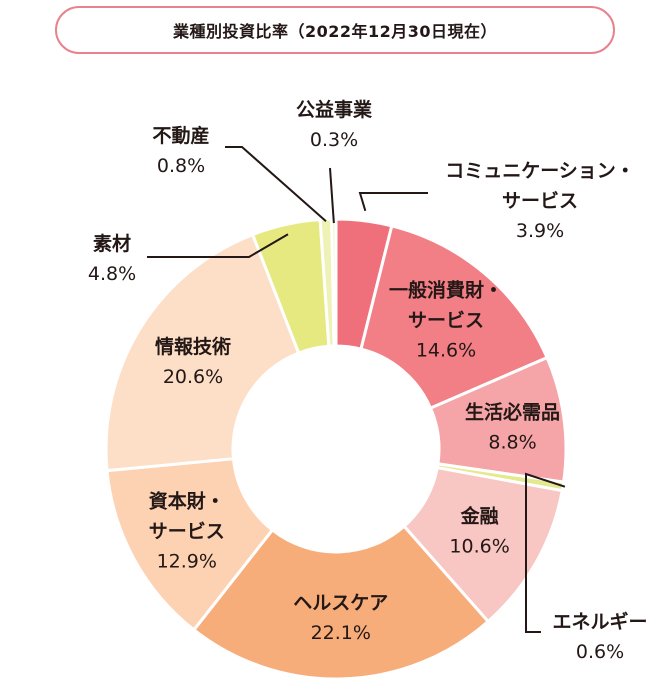  What do you see at coordinates (335, 30) in the screenshot?
I see `chart-title: 業種別投資比率（2022年12月30日現在）` at bounding box center [335, 30].